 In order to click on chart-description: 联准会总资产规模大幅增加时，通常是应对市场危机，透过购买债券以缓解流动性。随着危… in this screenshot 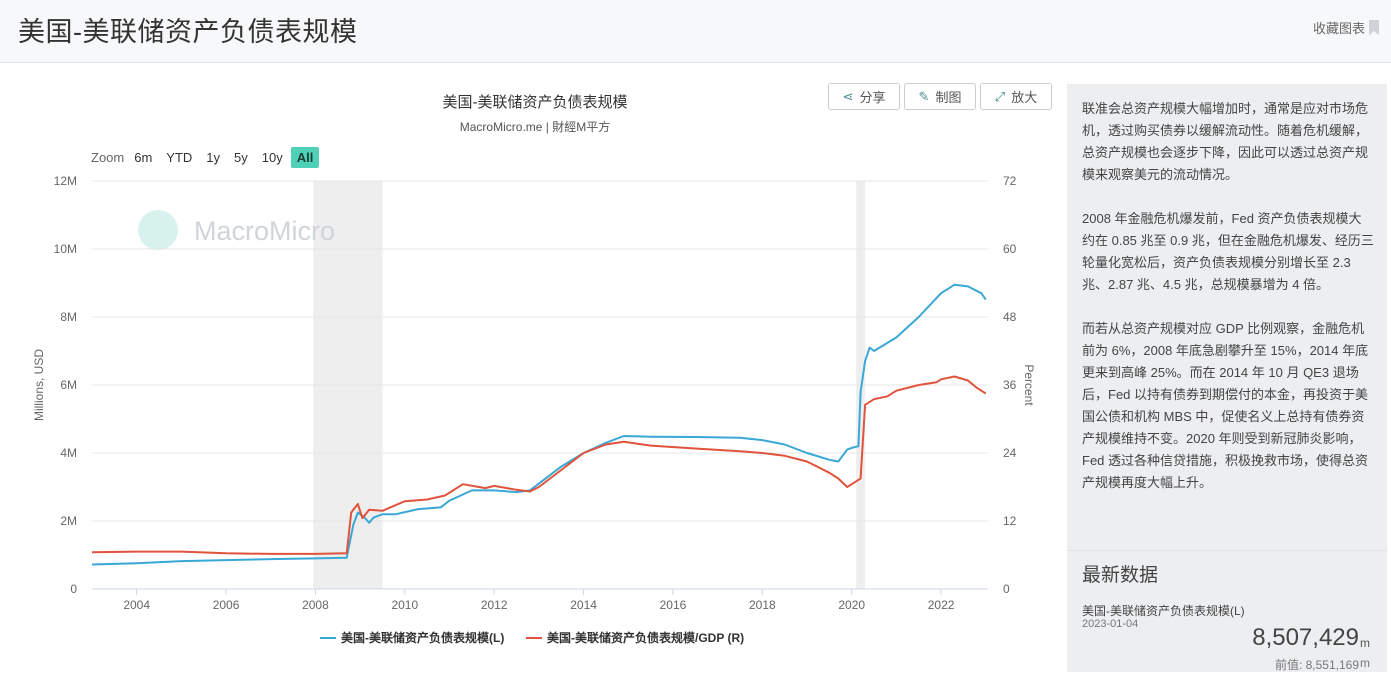, I will do `click(1228, 295)`.